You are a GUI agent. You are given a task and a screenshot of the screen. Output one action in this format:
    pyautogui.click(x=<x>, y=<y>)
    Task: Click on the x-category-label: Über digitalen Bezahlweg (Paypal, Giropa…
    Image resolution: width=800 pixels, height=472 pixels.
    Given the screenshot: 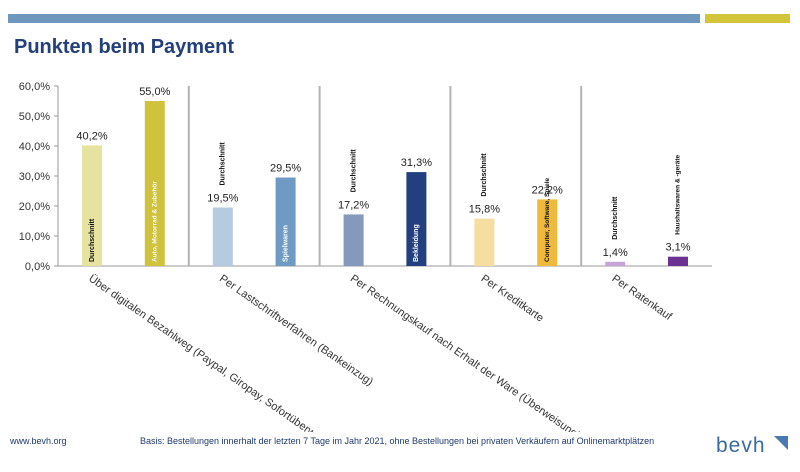 What is the action you would take?
    pyautogui.click(x=216, y=352)
    